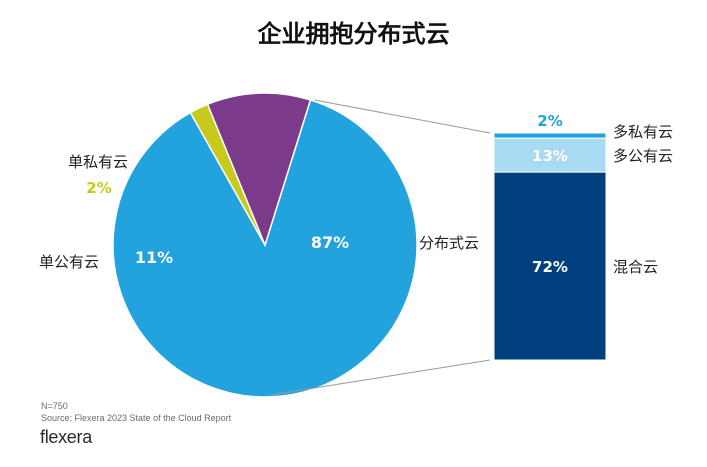 The image size is (707, 467). I want to click on bar-category-label-0: 多私有云, so click(643, 132).